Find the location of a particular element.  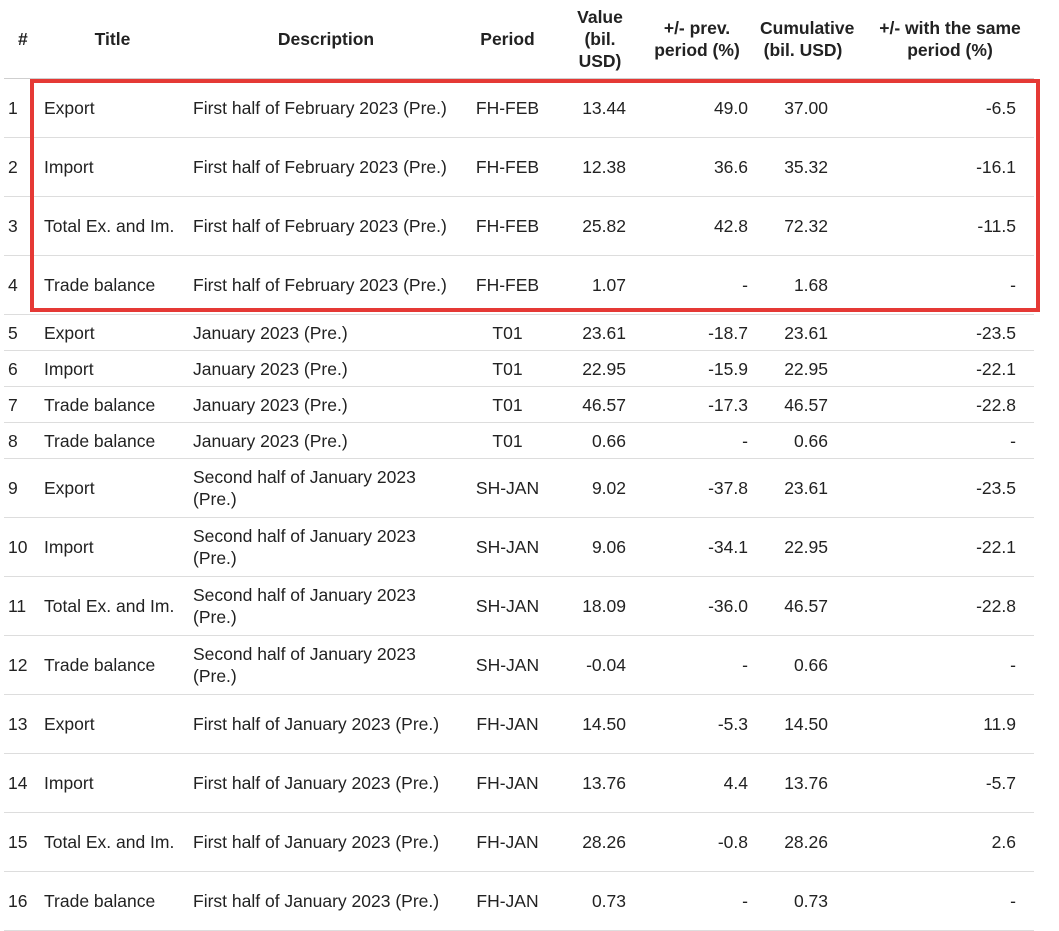

cell-value: 14.50 is located at coordinates (594, 724).